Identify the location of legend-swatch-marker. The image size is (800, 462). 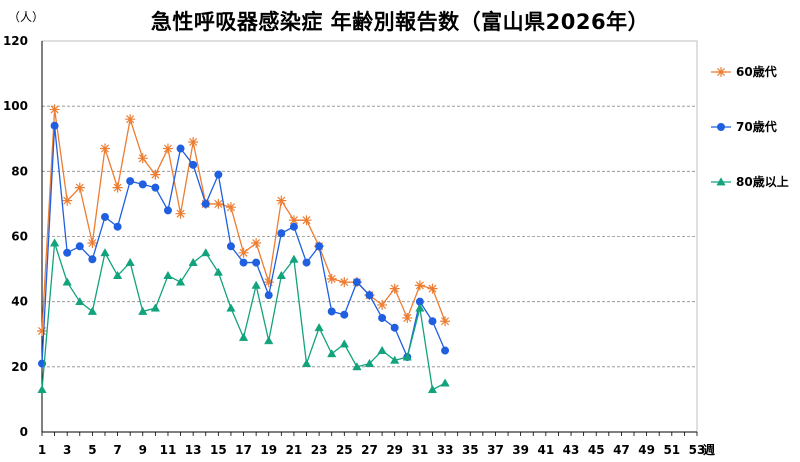
(721, 181).